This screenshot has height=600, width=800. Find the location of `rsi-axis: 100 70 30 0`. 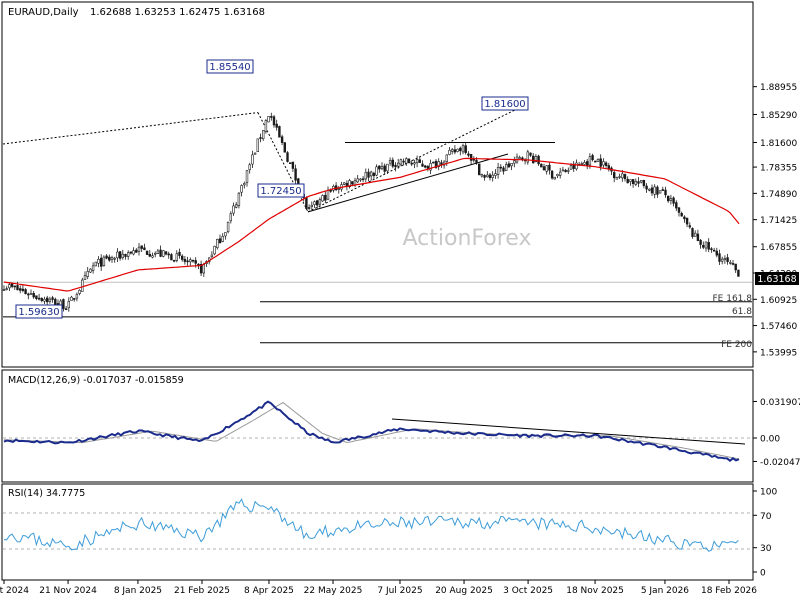

rsi-axis: 100 70 30 0 is located at coordinates (765, 533).